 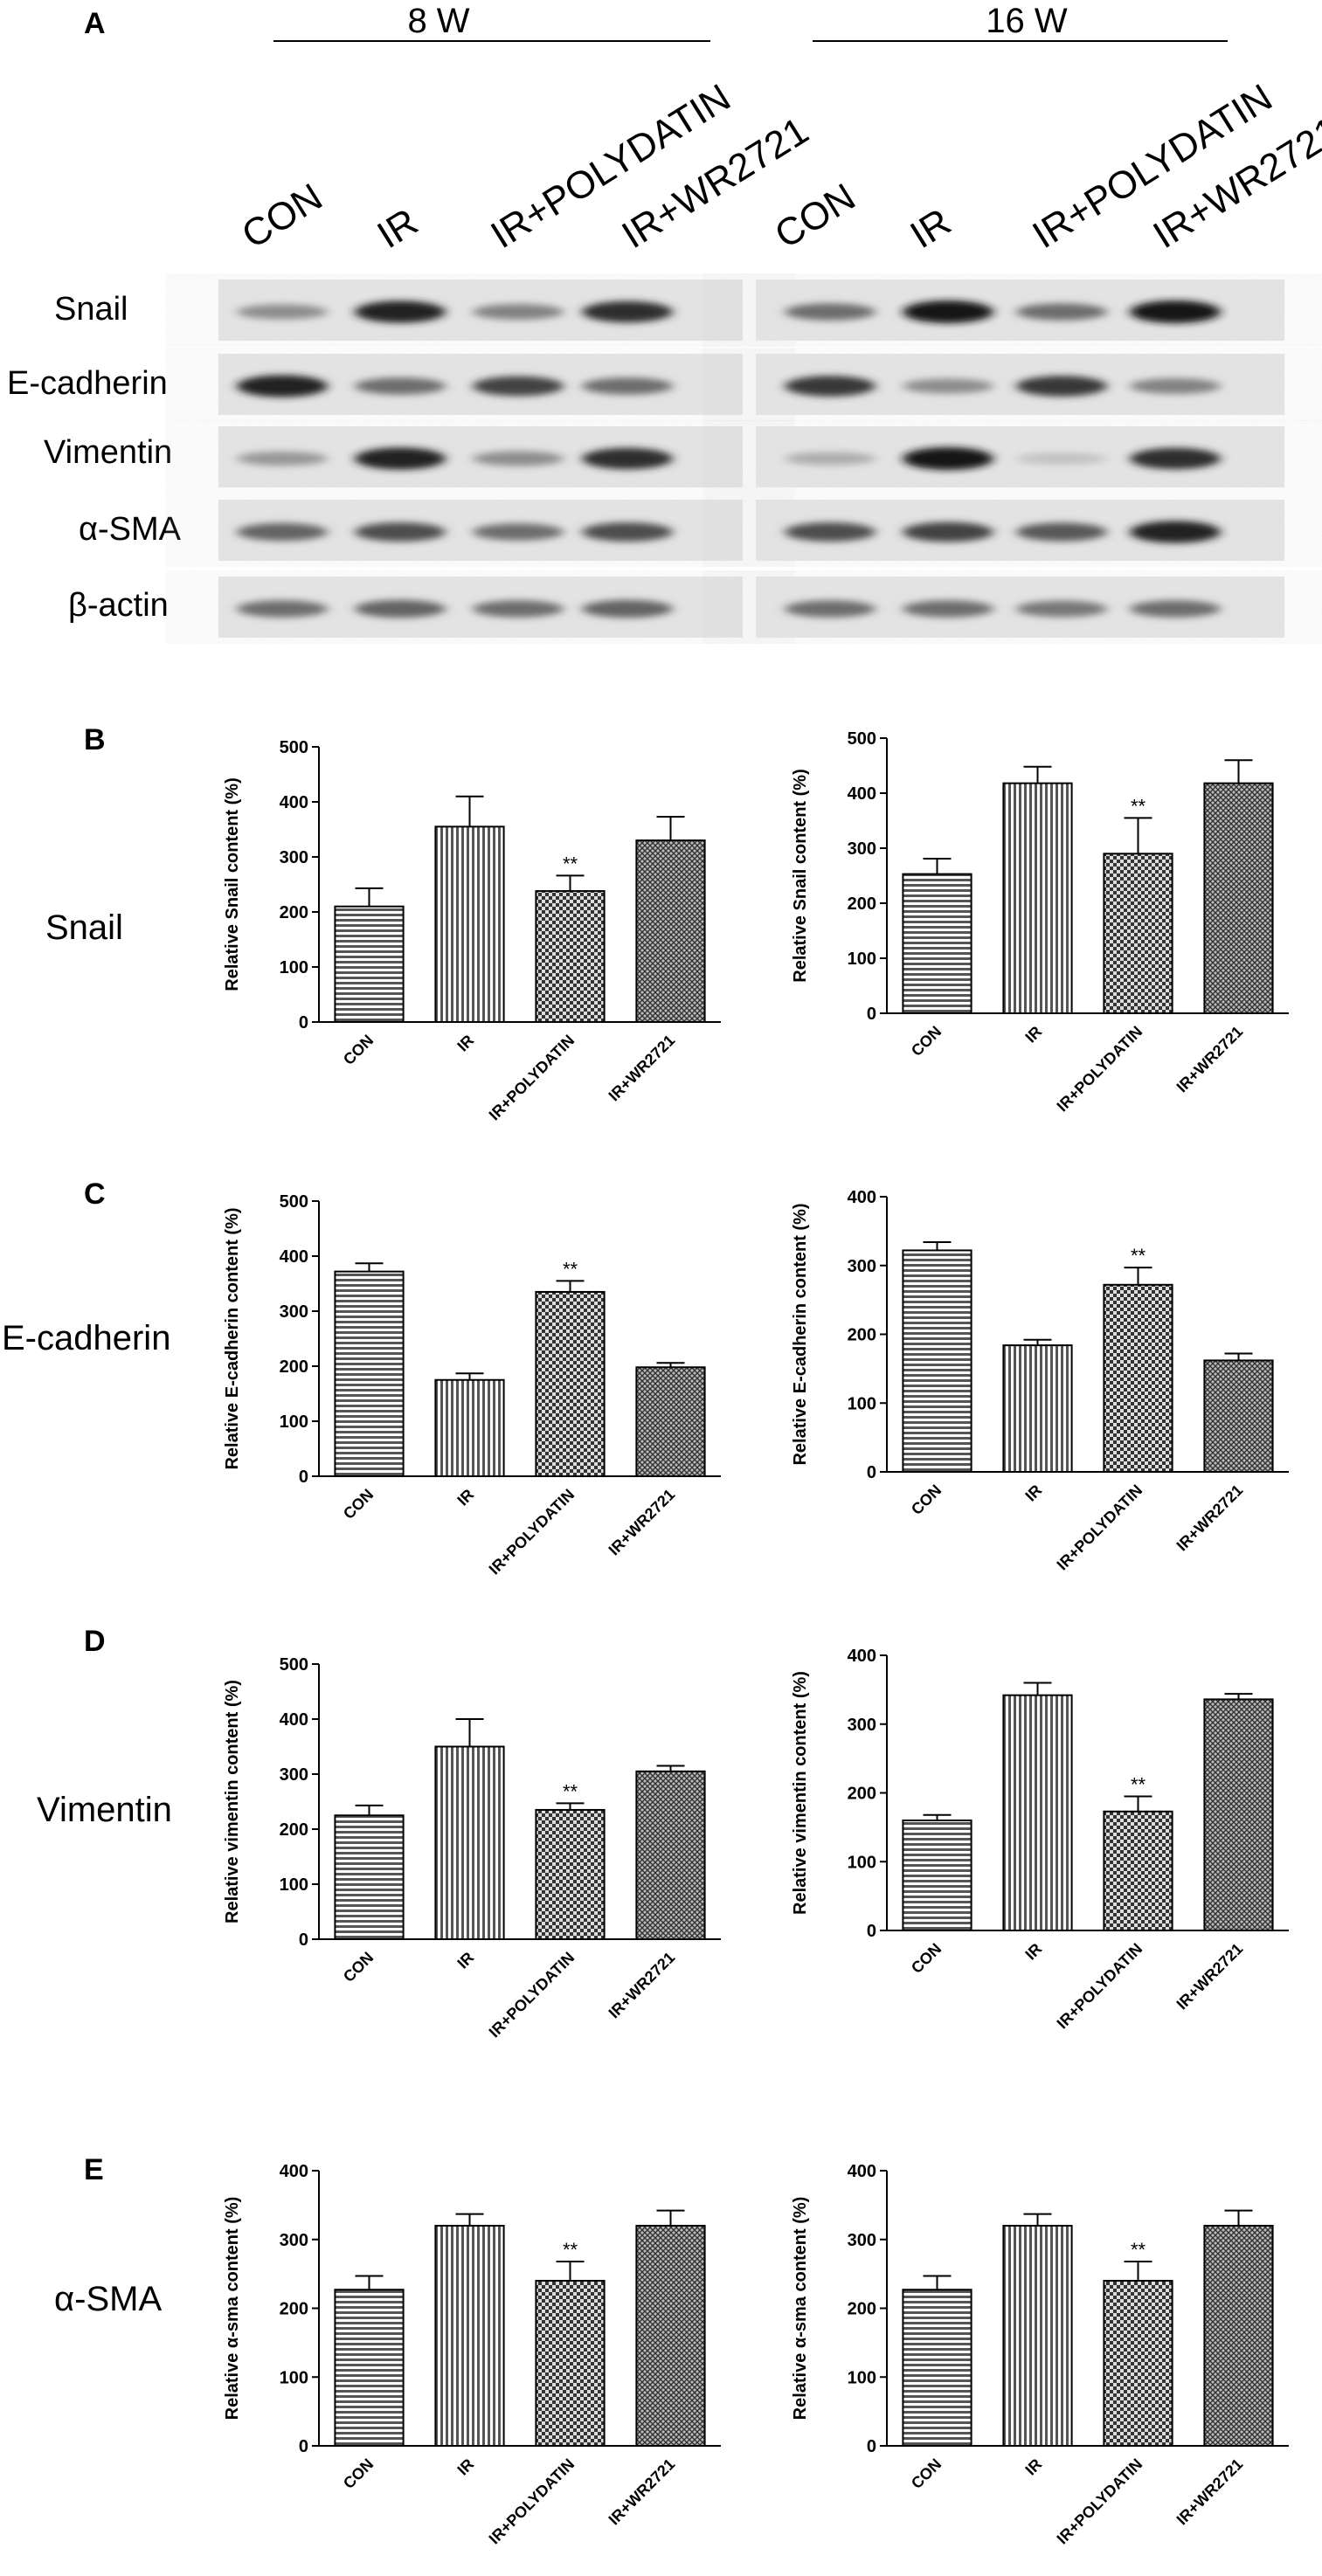 I want to click on blot-band-snail-8w-lane2, so click(x=401, y=311).